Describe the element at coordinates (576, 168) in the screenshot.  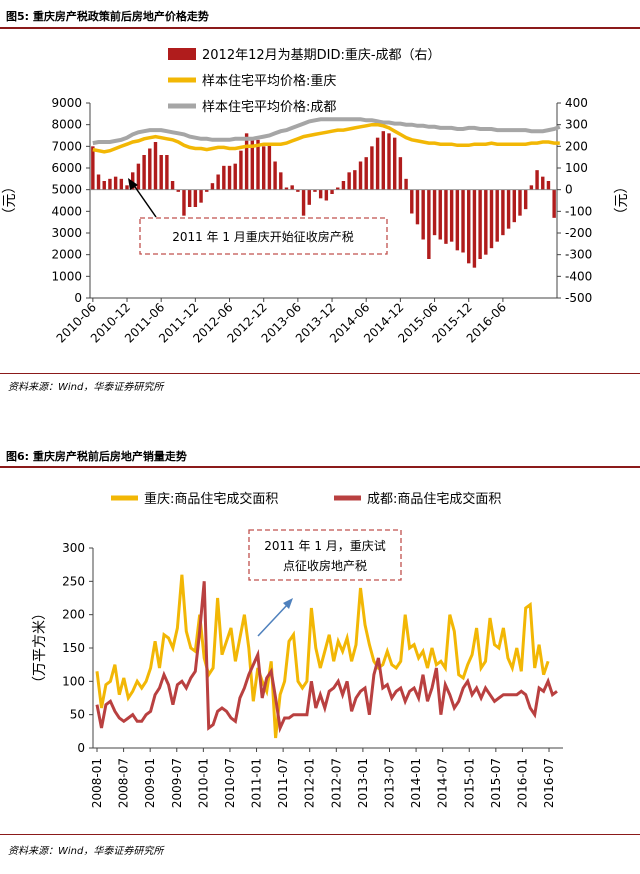
I see `right-tick-label: 100` at that location.